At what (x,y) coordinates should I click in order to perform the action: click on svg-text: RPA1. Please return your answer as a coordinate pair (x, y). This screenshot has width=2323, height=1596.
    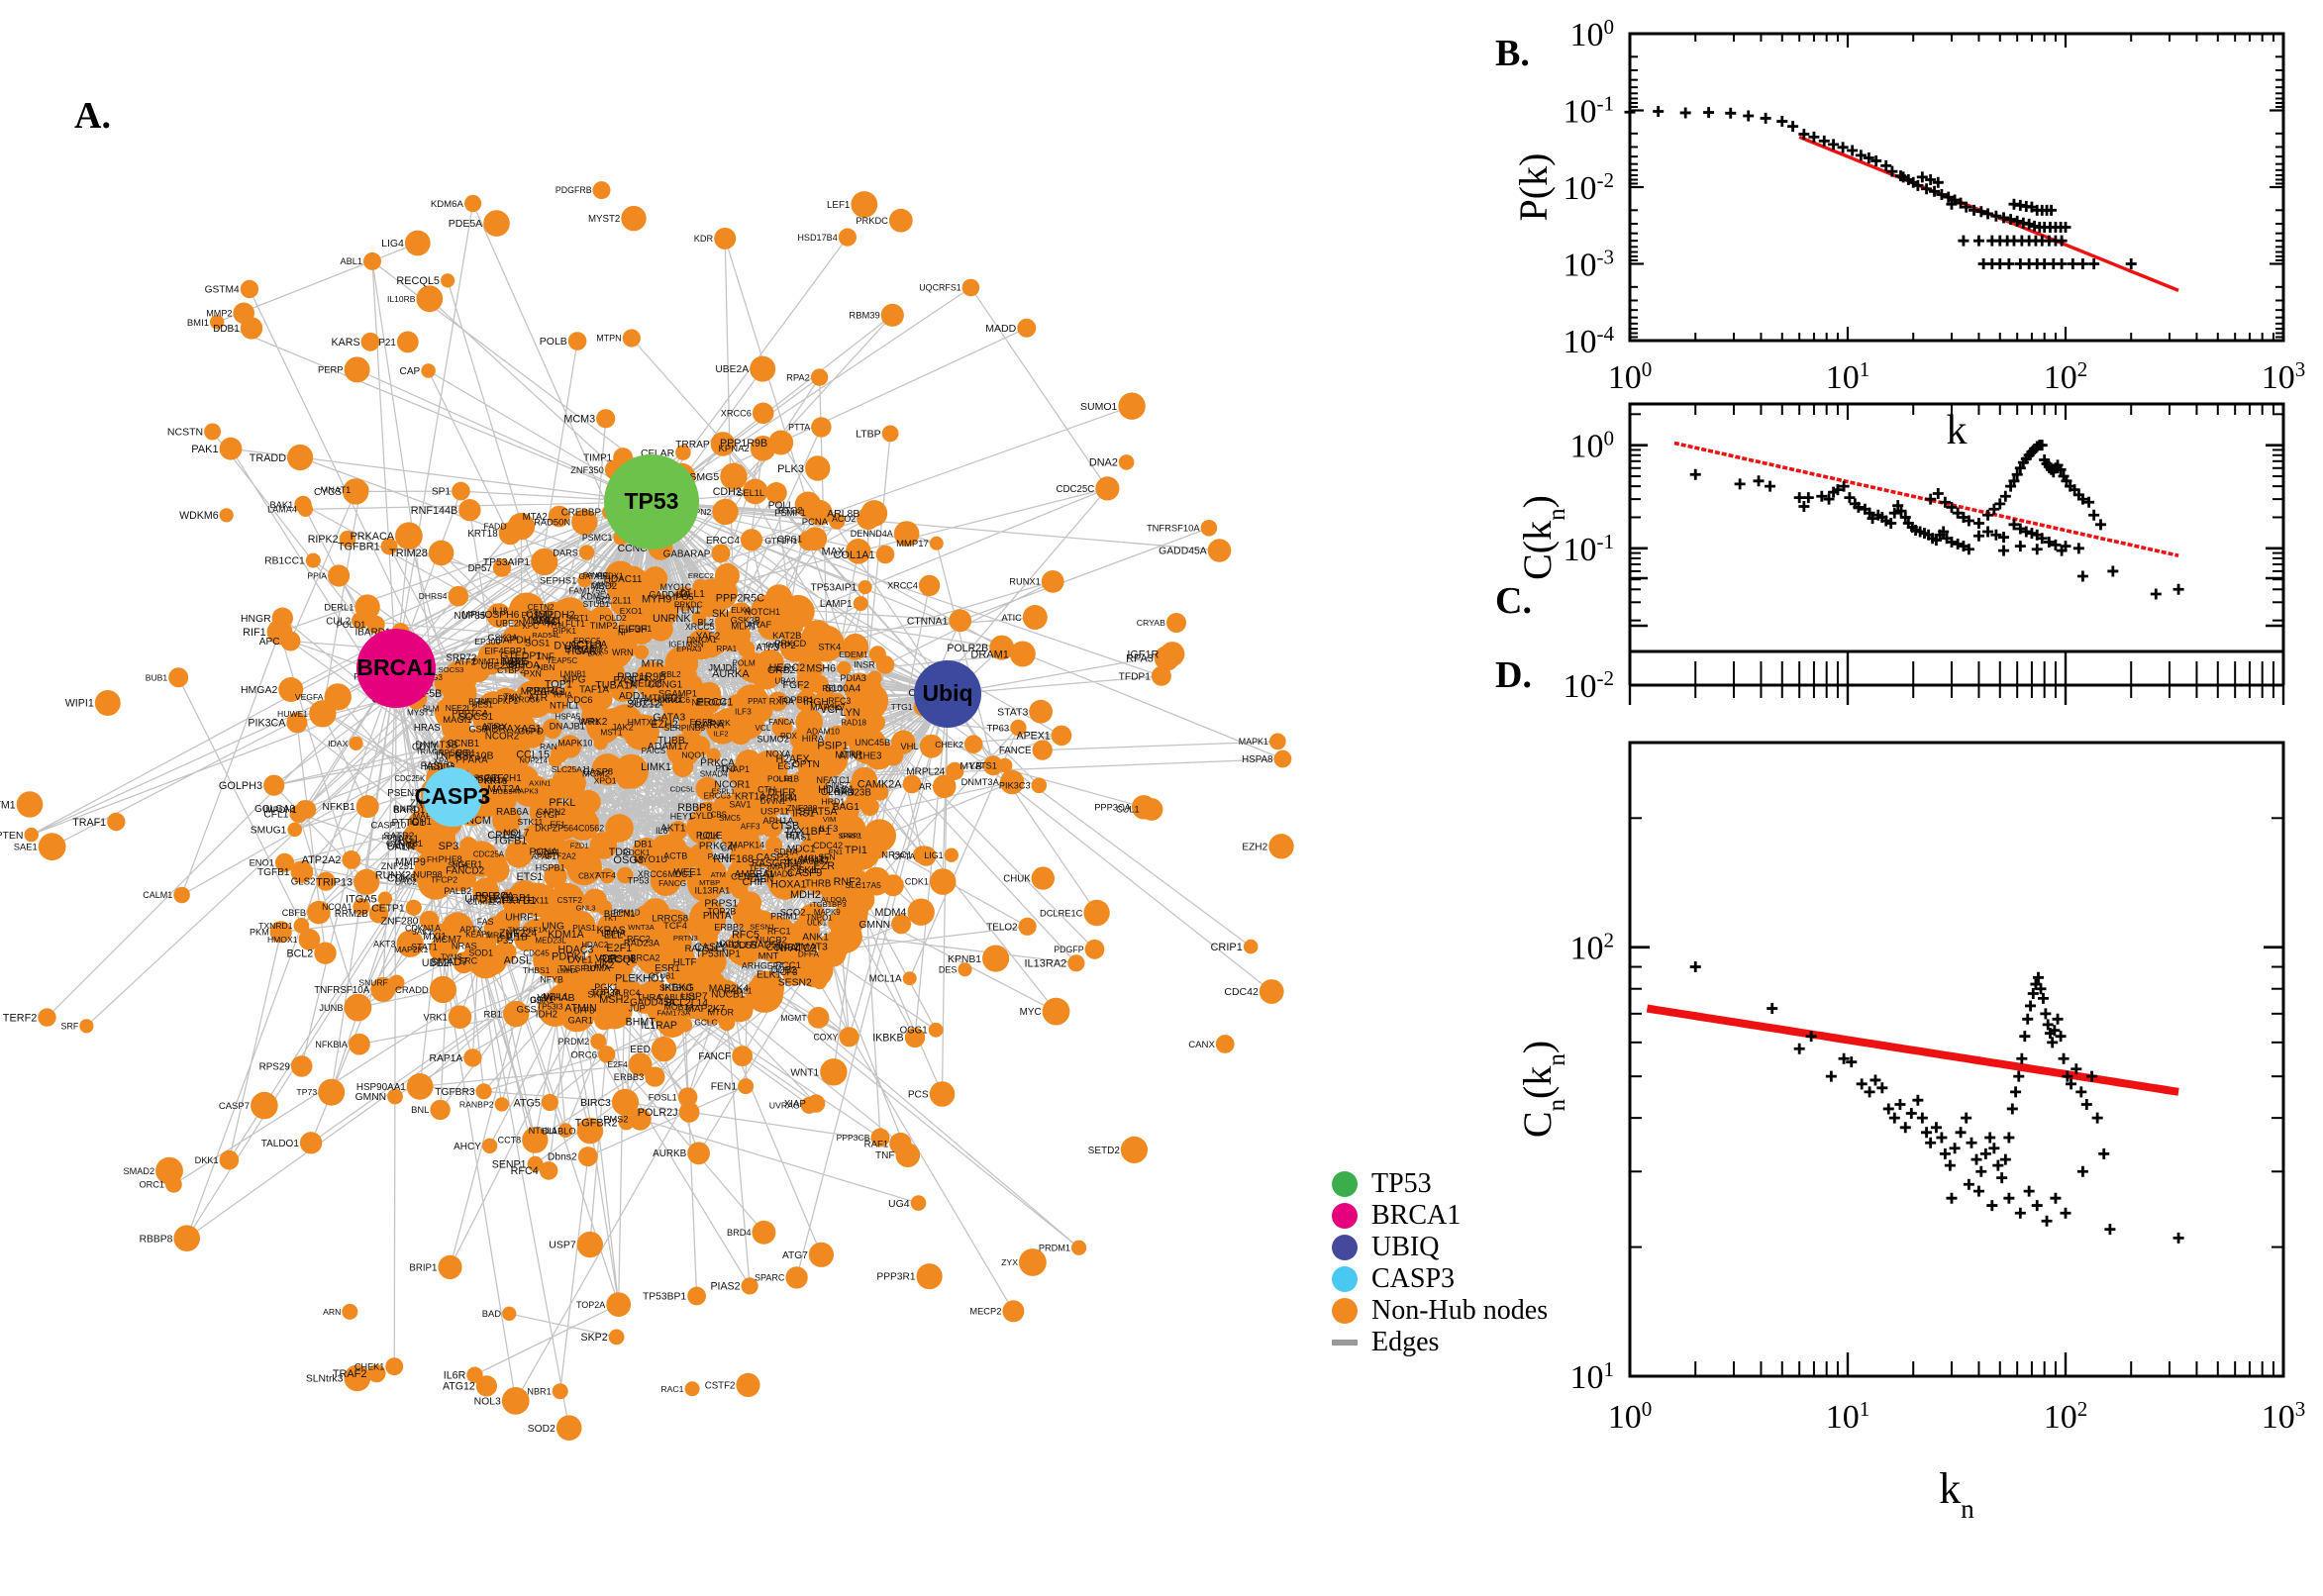
    Looking at the image, I should click on (728, 649).